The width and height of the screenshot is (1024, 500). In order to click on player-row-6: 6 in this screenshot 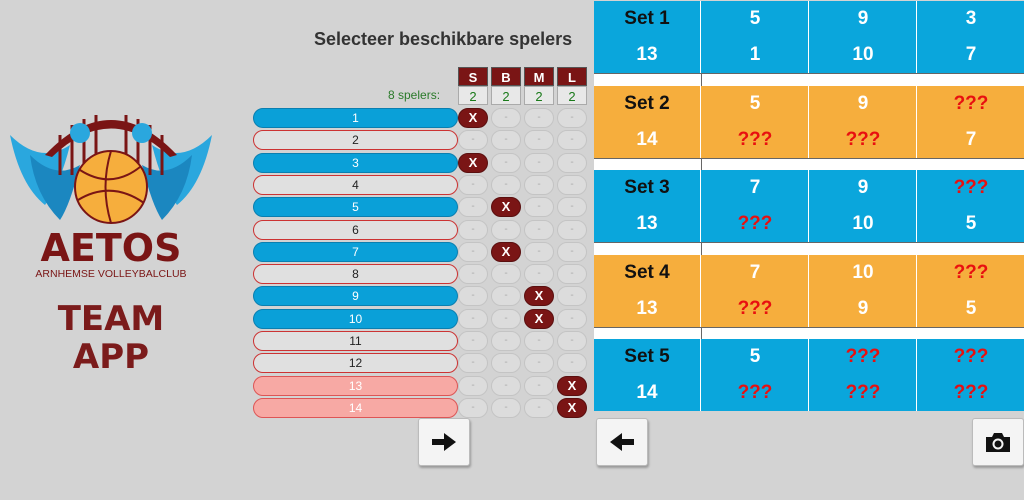, I will do `click(355, 229)`.